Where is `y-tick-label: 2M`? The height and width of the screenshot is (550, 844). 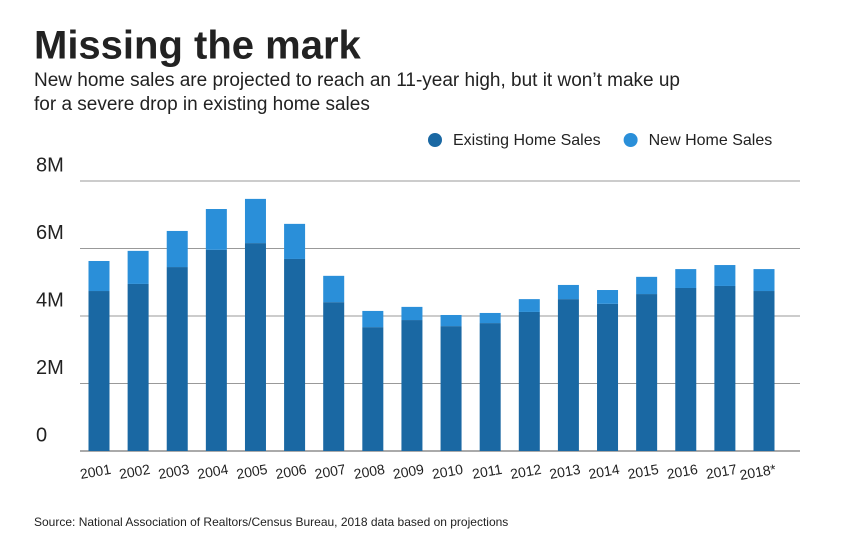 y-tick-label: 2M is located at coordinates (50, 368).